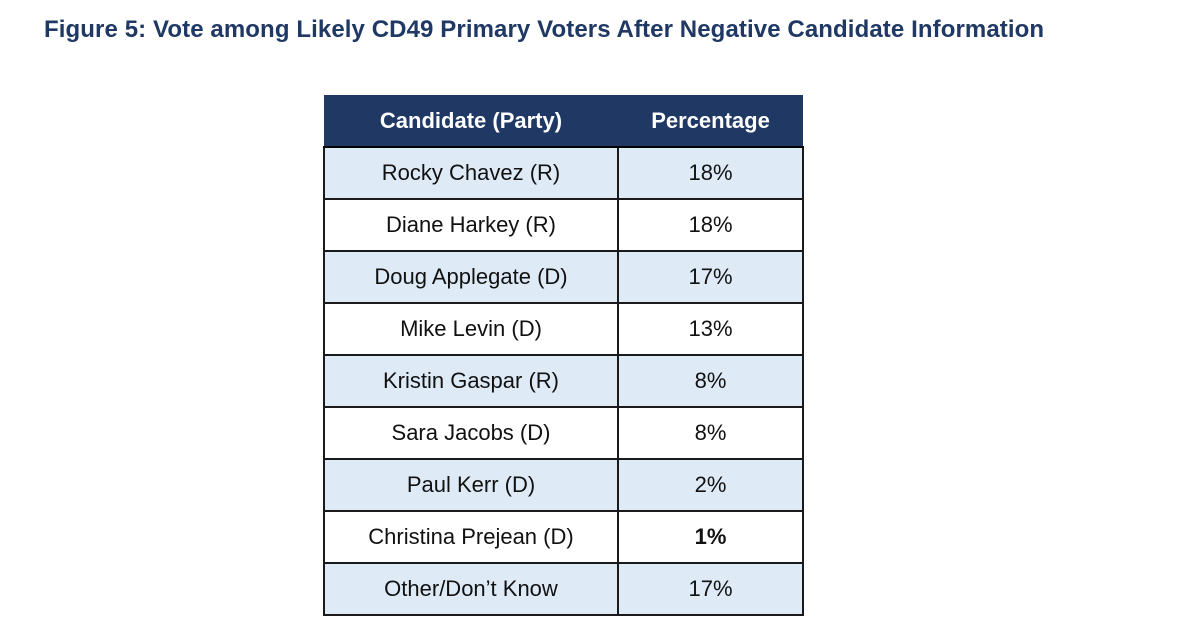  I want to click on candidate-cell: Kristin Gaspar (R), so click(471, 381).